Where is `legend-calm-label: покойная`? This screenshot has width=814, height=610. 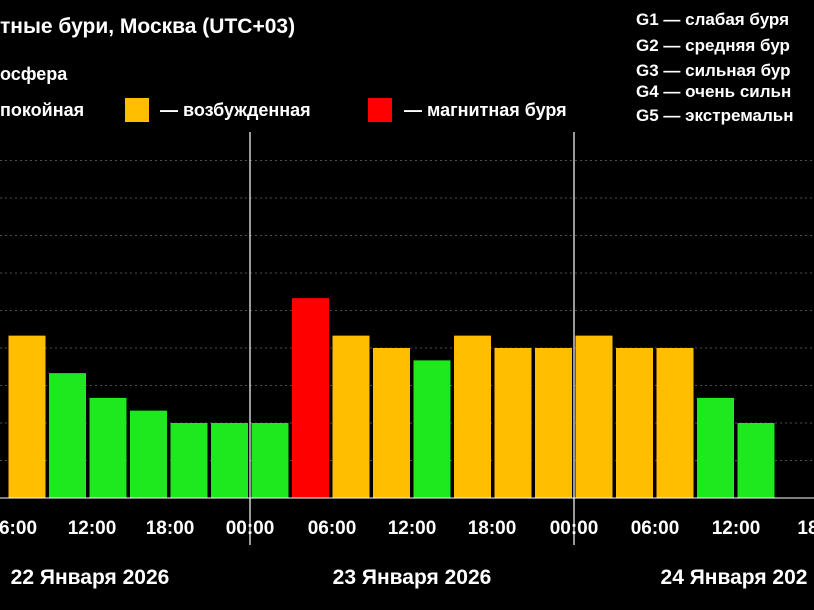
legend-calm-label: покойная is located at coordinates (42, 110).